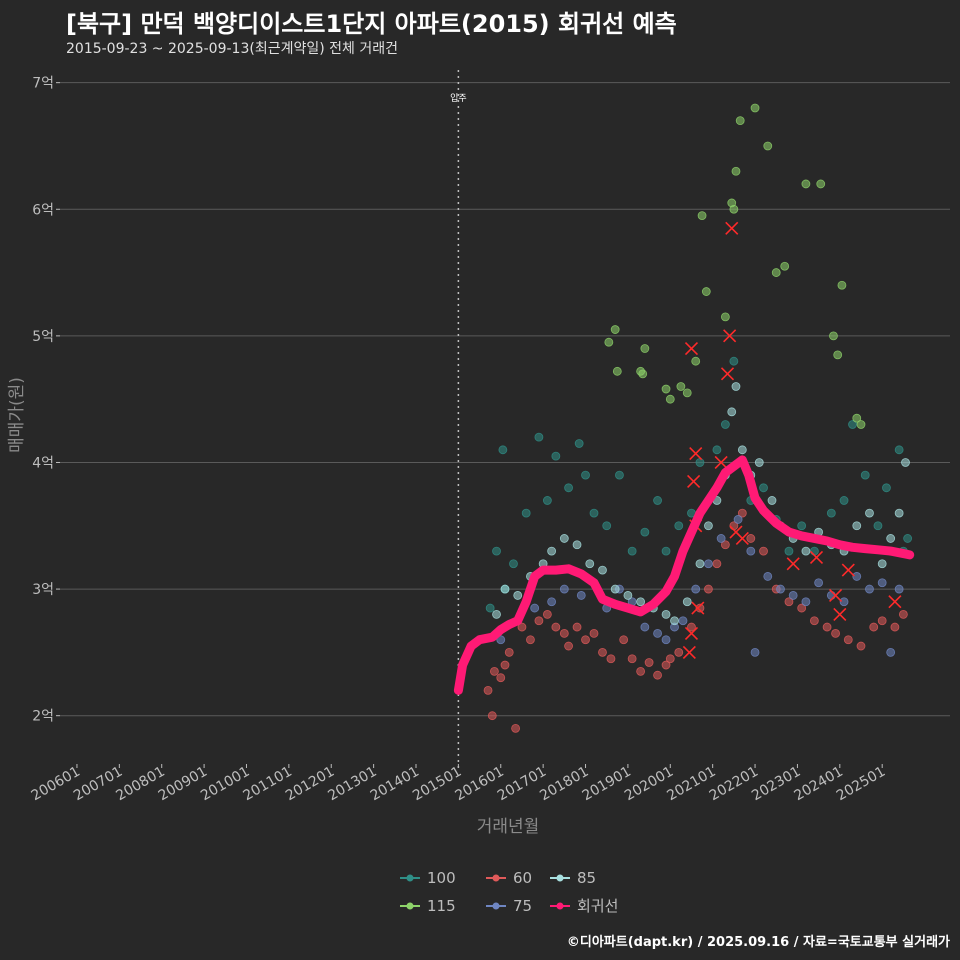 The width and height of the screenshot is (960, 960). What do you see at coordinates (441, 878) in the screenshot?
I see `legend-label: 100` at bounding box center [441, 878].